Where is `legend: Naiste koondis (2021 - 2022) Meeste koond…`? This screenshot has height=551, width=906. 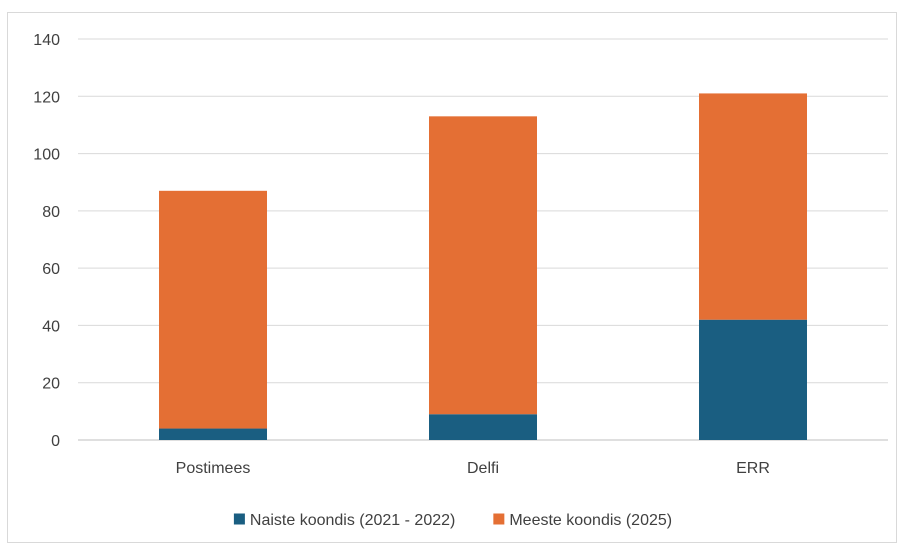 legend: Naiste koondis (2021 - 2022) Meeste koond… is located at coordinates (452, 520).